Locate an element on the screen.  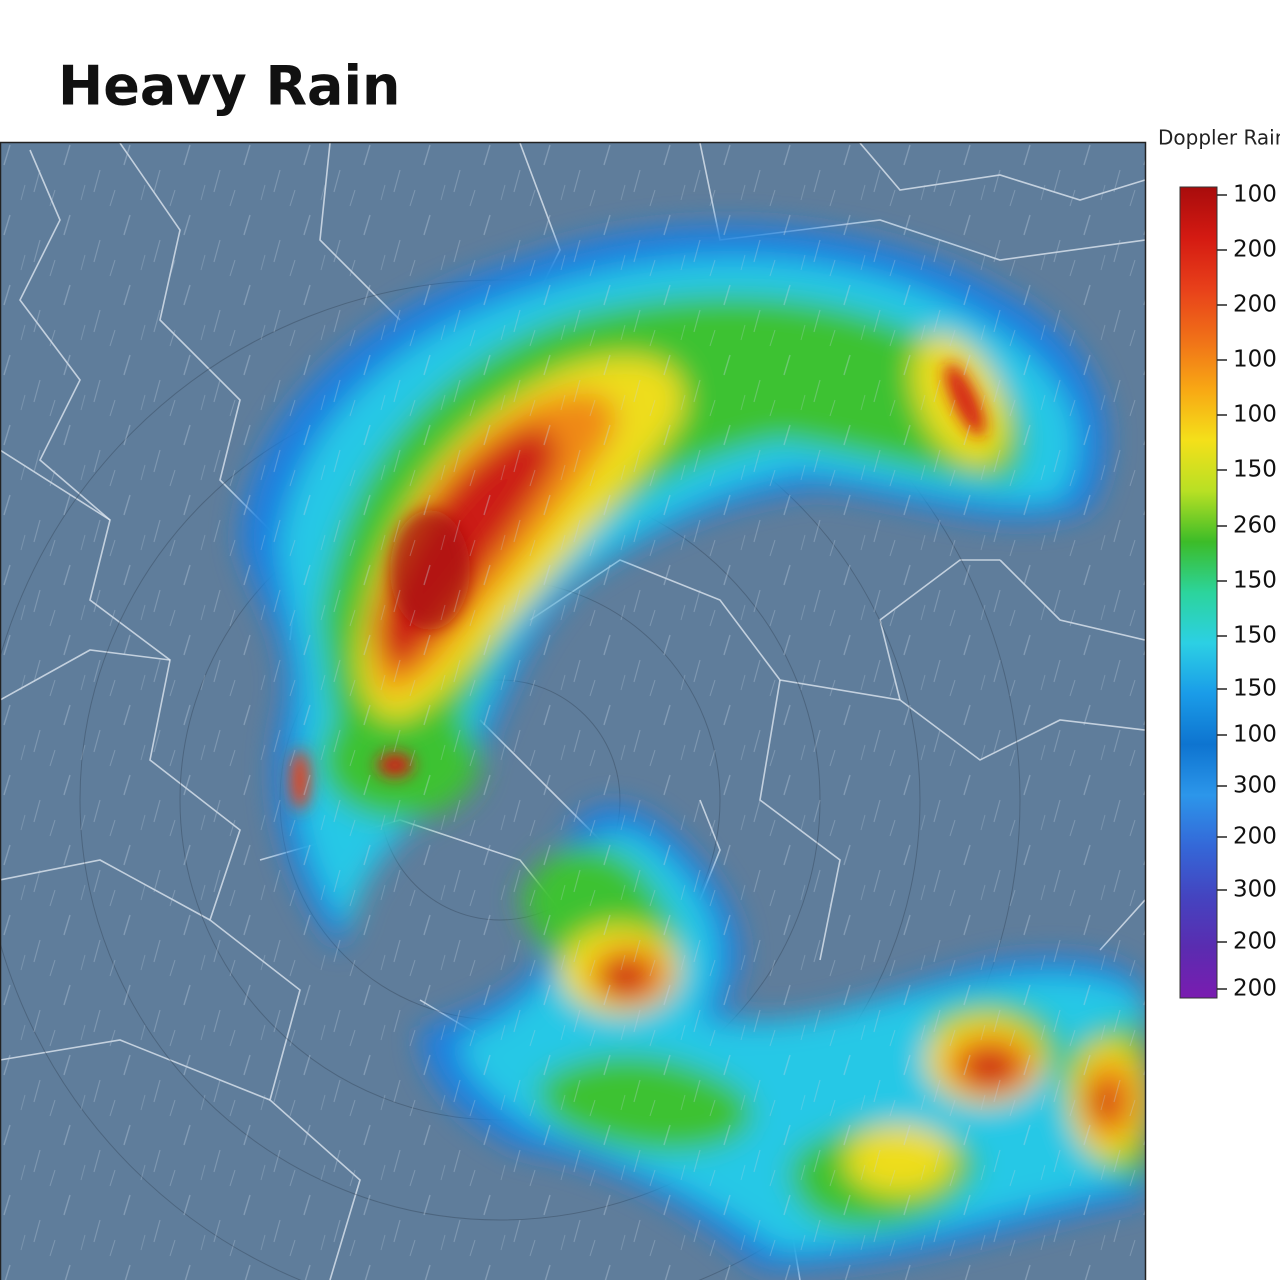
legend-label: 260 is located at coordinates (1255, 526).